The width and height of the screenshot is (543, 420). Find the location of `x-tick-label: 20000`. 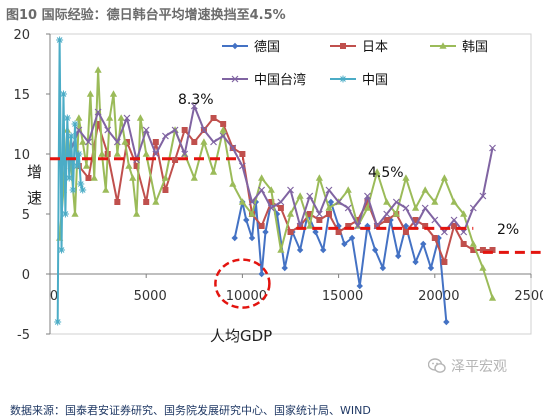

x-tick-label: 20000 is located at coordinates (438, 296).